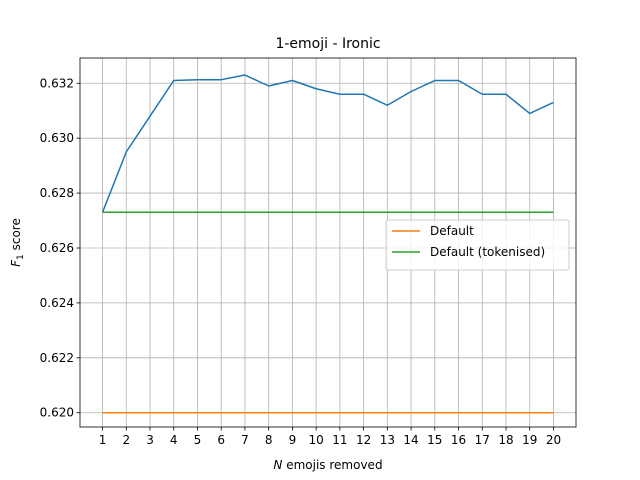  What do you see at coordinates (21, 257) in the screenshot?
I see `y-axis-label-subscript: 1` at bounding box center [21, 257].